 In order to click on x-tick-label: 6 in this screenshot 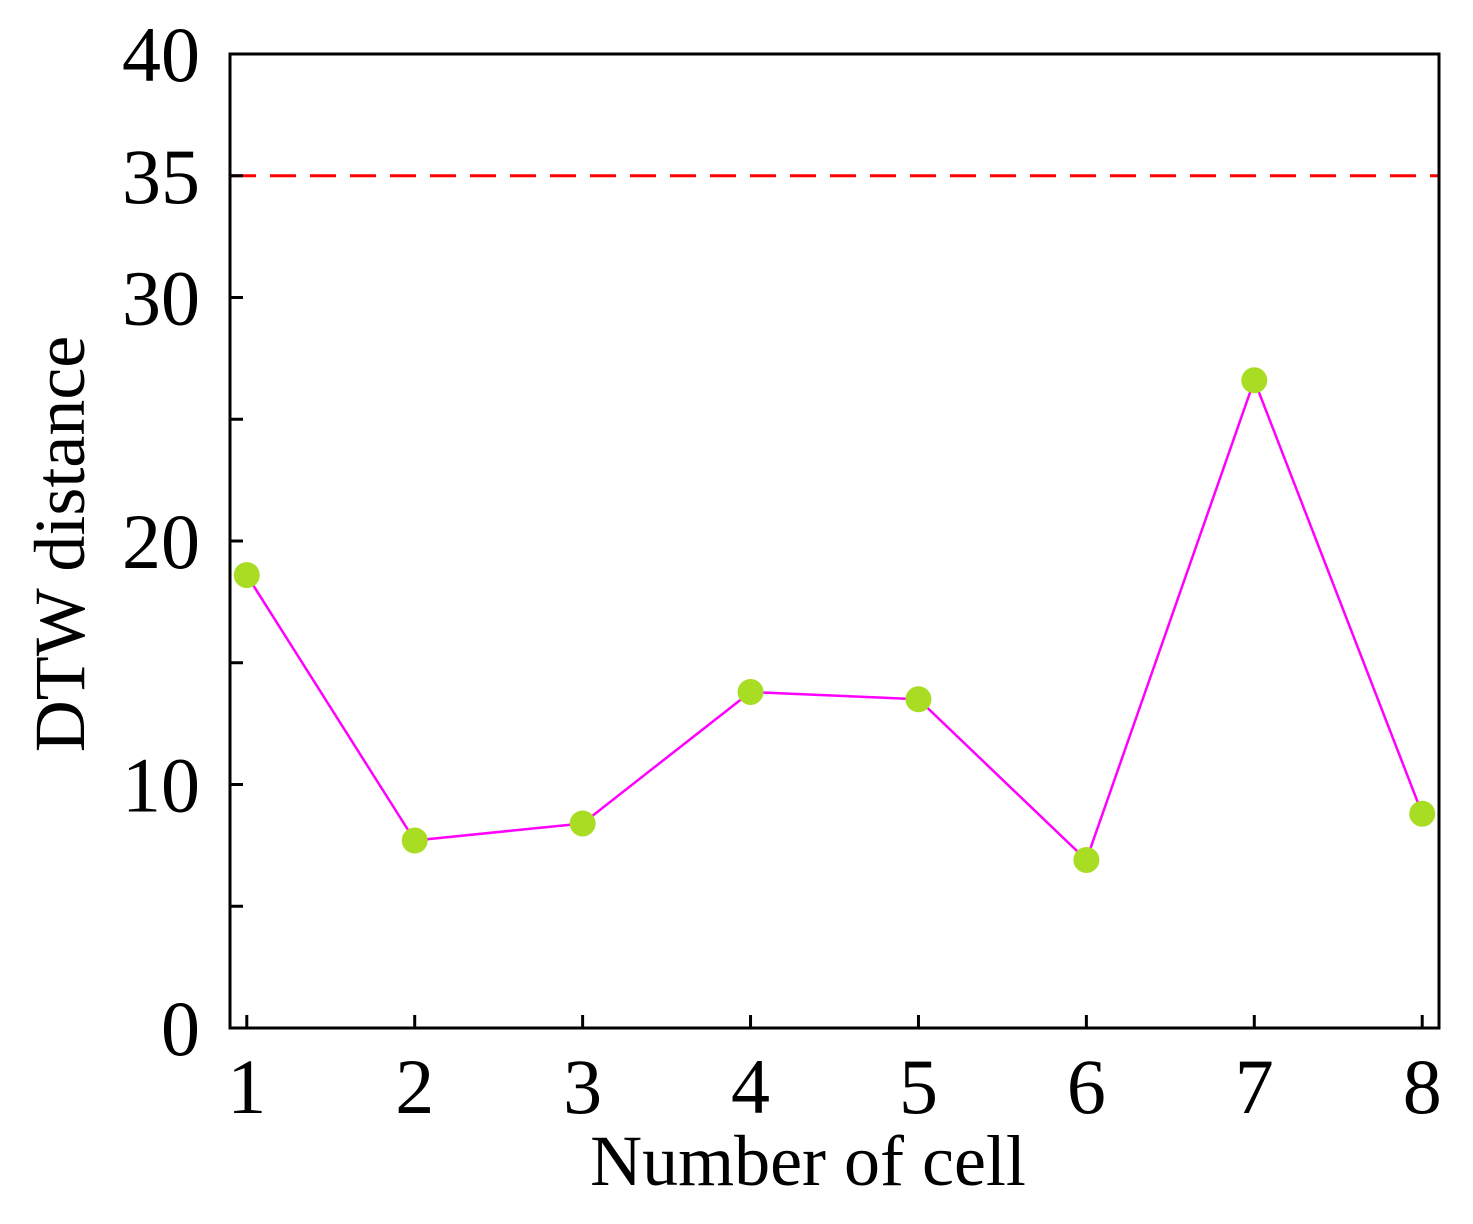, I will do `click(1086, 1086)`.